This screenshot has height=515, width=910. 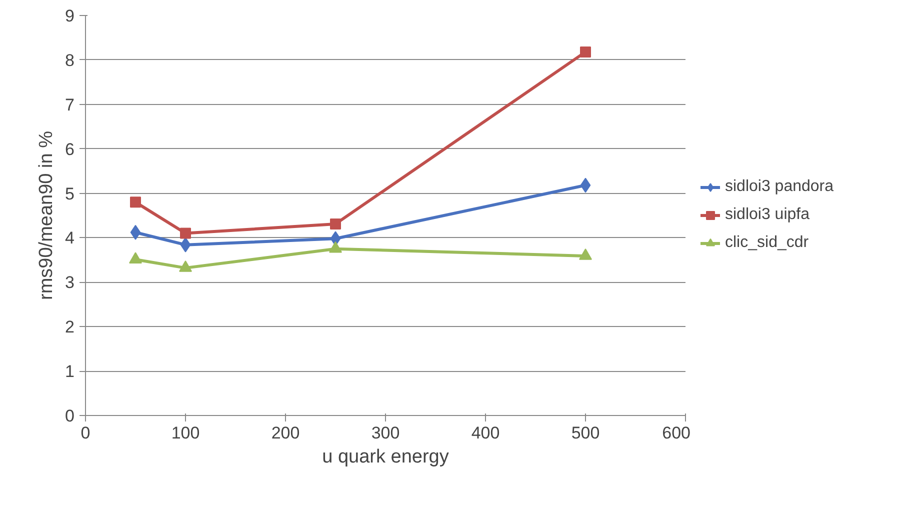 What do you see at coordinates (485, 433) in the screenshot?
I see `x-tick-label: 400` at bounding box center [485, 433].